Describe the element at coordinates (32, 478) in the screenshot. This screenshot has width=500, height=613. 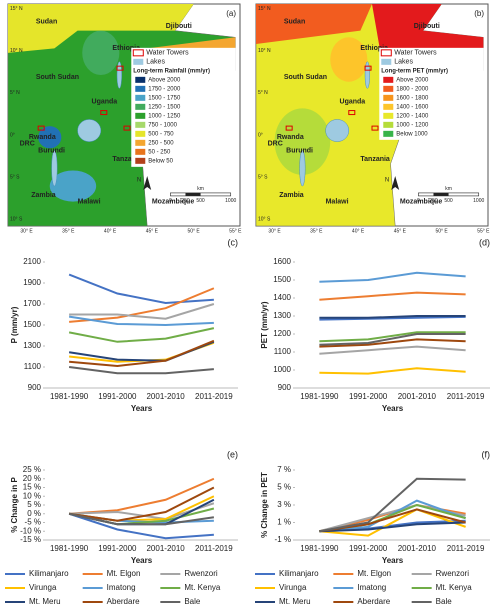
I see `y-tick-label: 20 %` at that location.